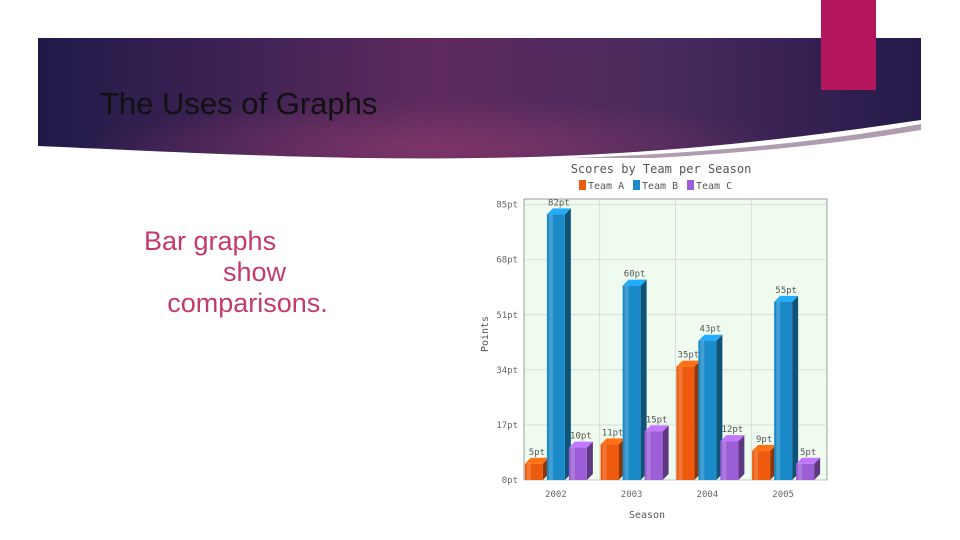  I want to click on bullet-line-2: show, so click(254, 272).